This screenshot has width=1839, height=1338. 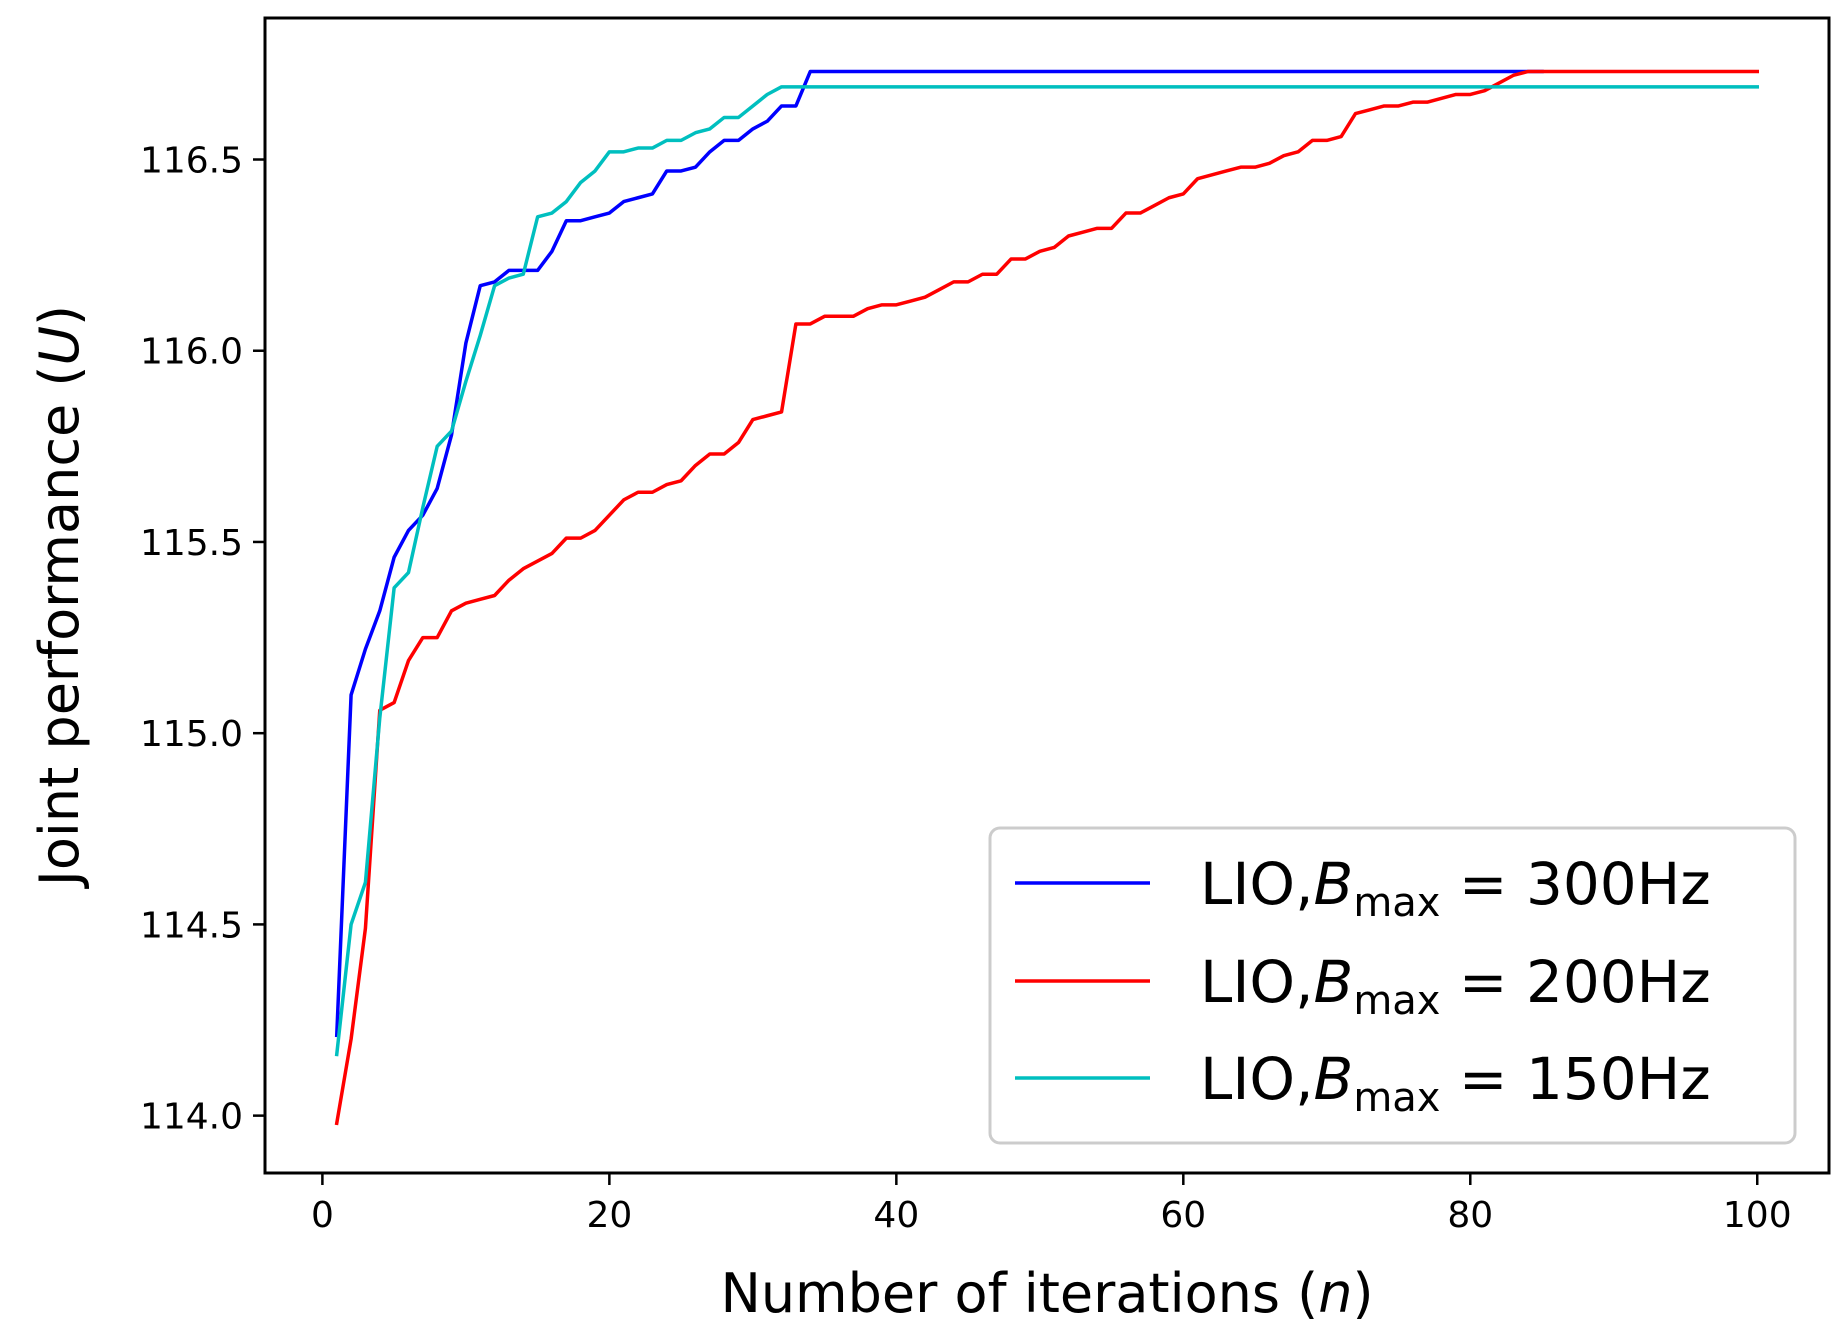 I want to click on x-axis-label: Number of iterations (n), so click(x=1046, y=1293).